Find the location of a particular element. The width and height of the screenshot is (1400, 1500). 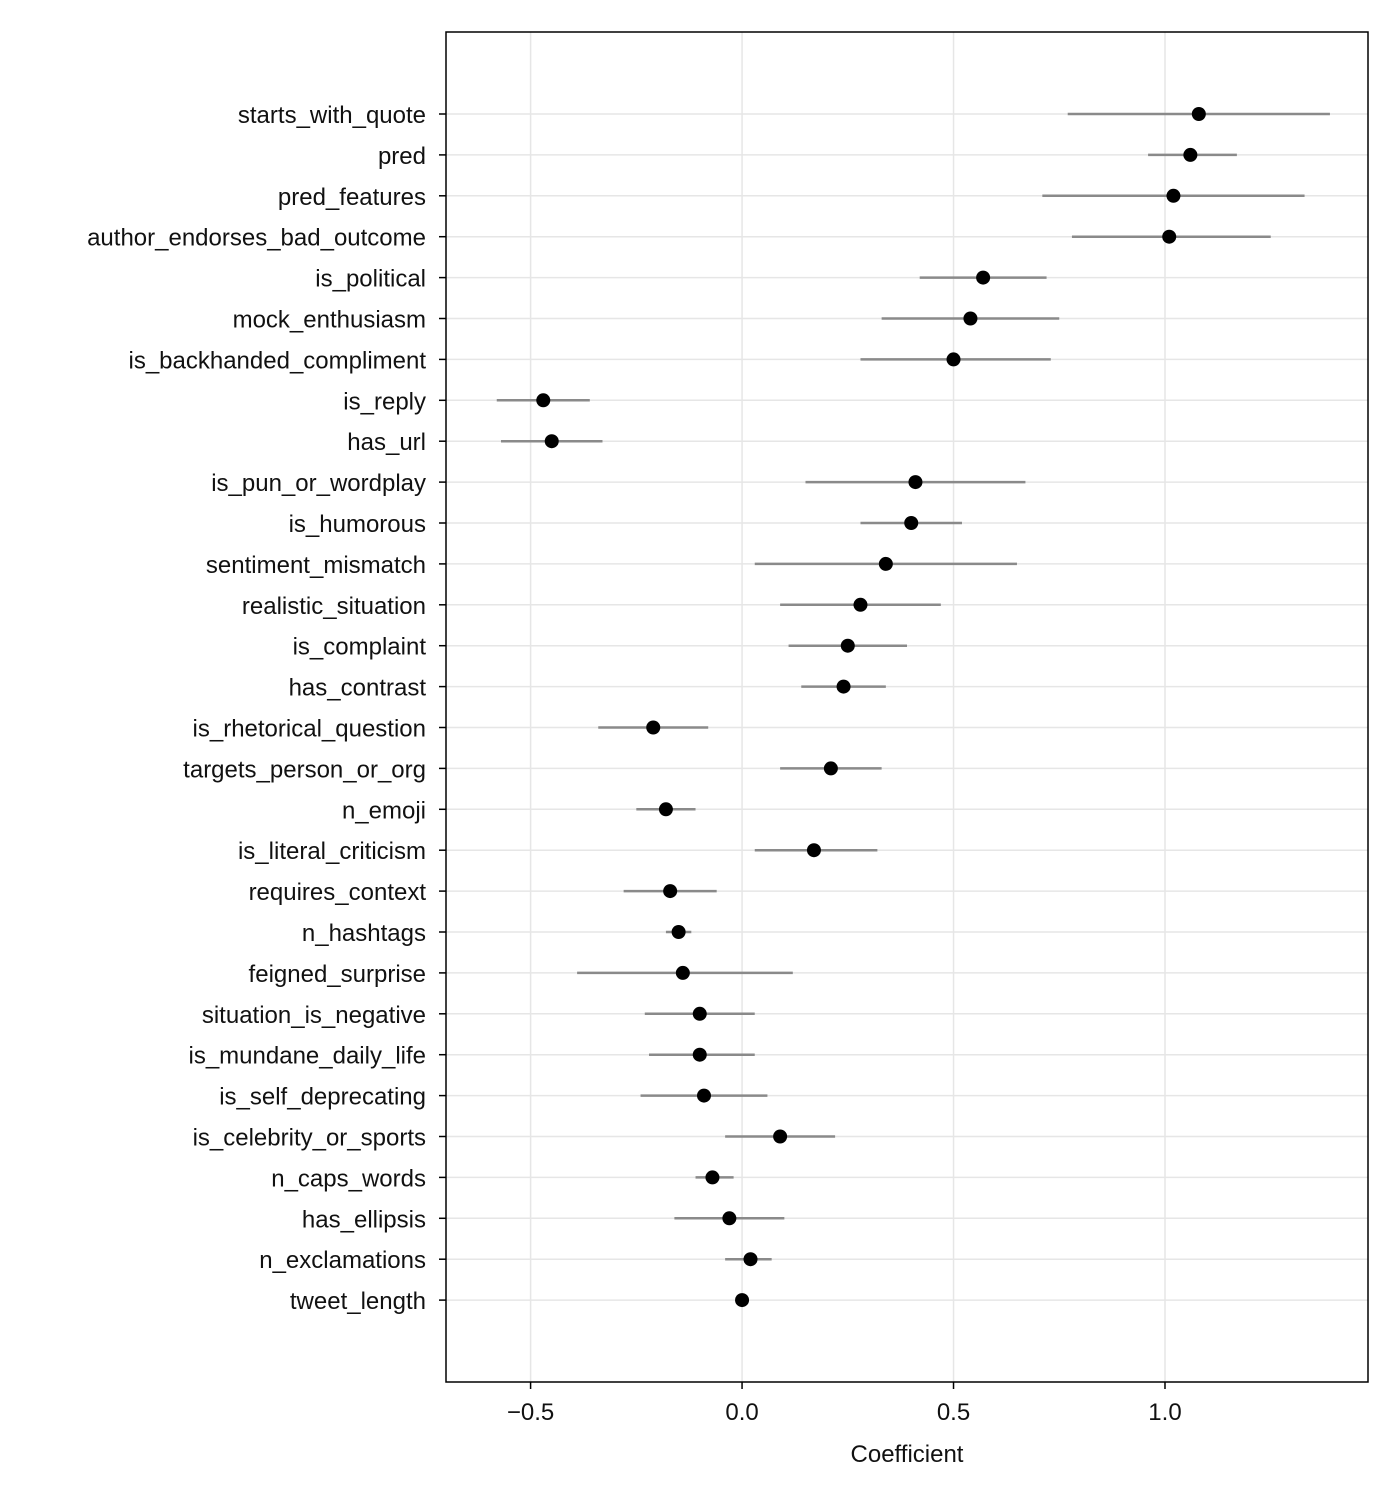

y-tick-label: realistic_situation is located at coordinates (334, 606).